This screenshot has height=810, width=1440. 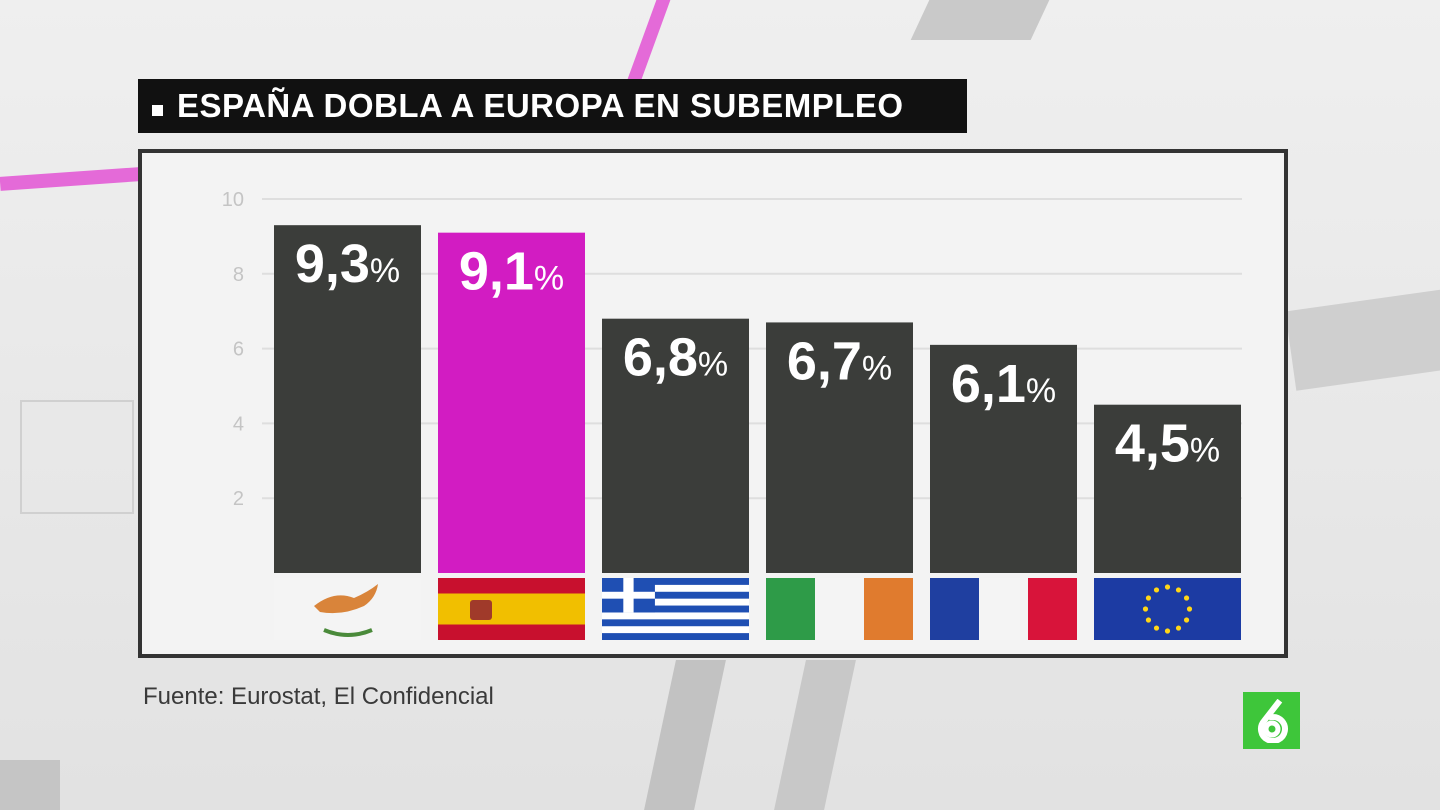 I want to click on ireland-flag, so click(x=839, y=609).